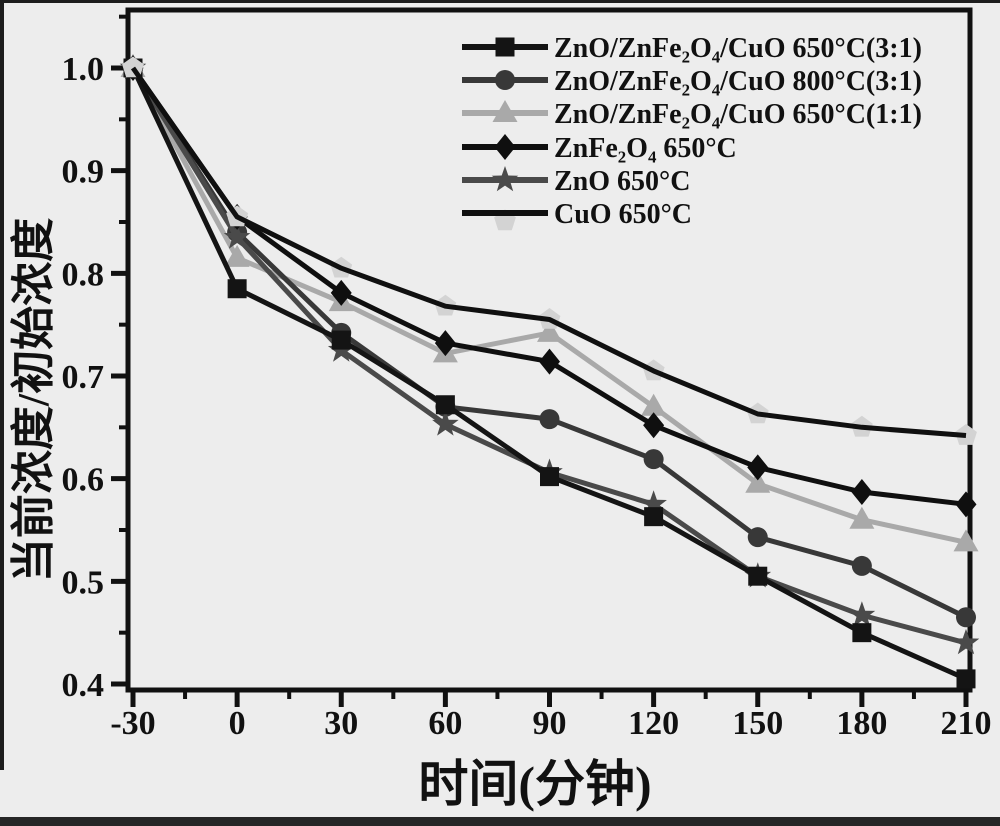  I want to click on y-axis-ticks: 0.4 0.5 0.6 0.7 0.8 0.9 1.0, so click(95, 359).